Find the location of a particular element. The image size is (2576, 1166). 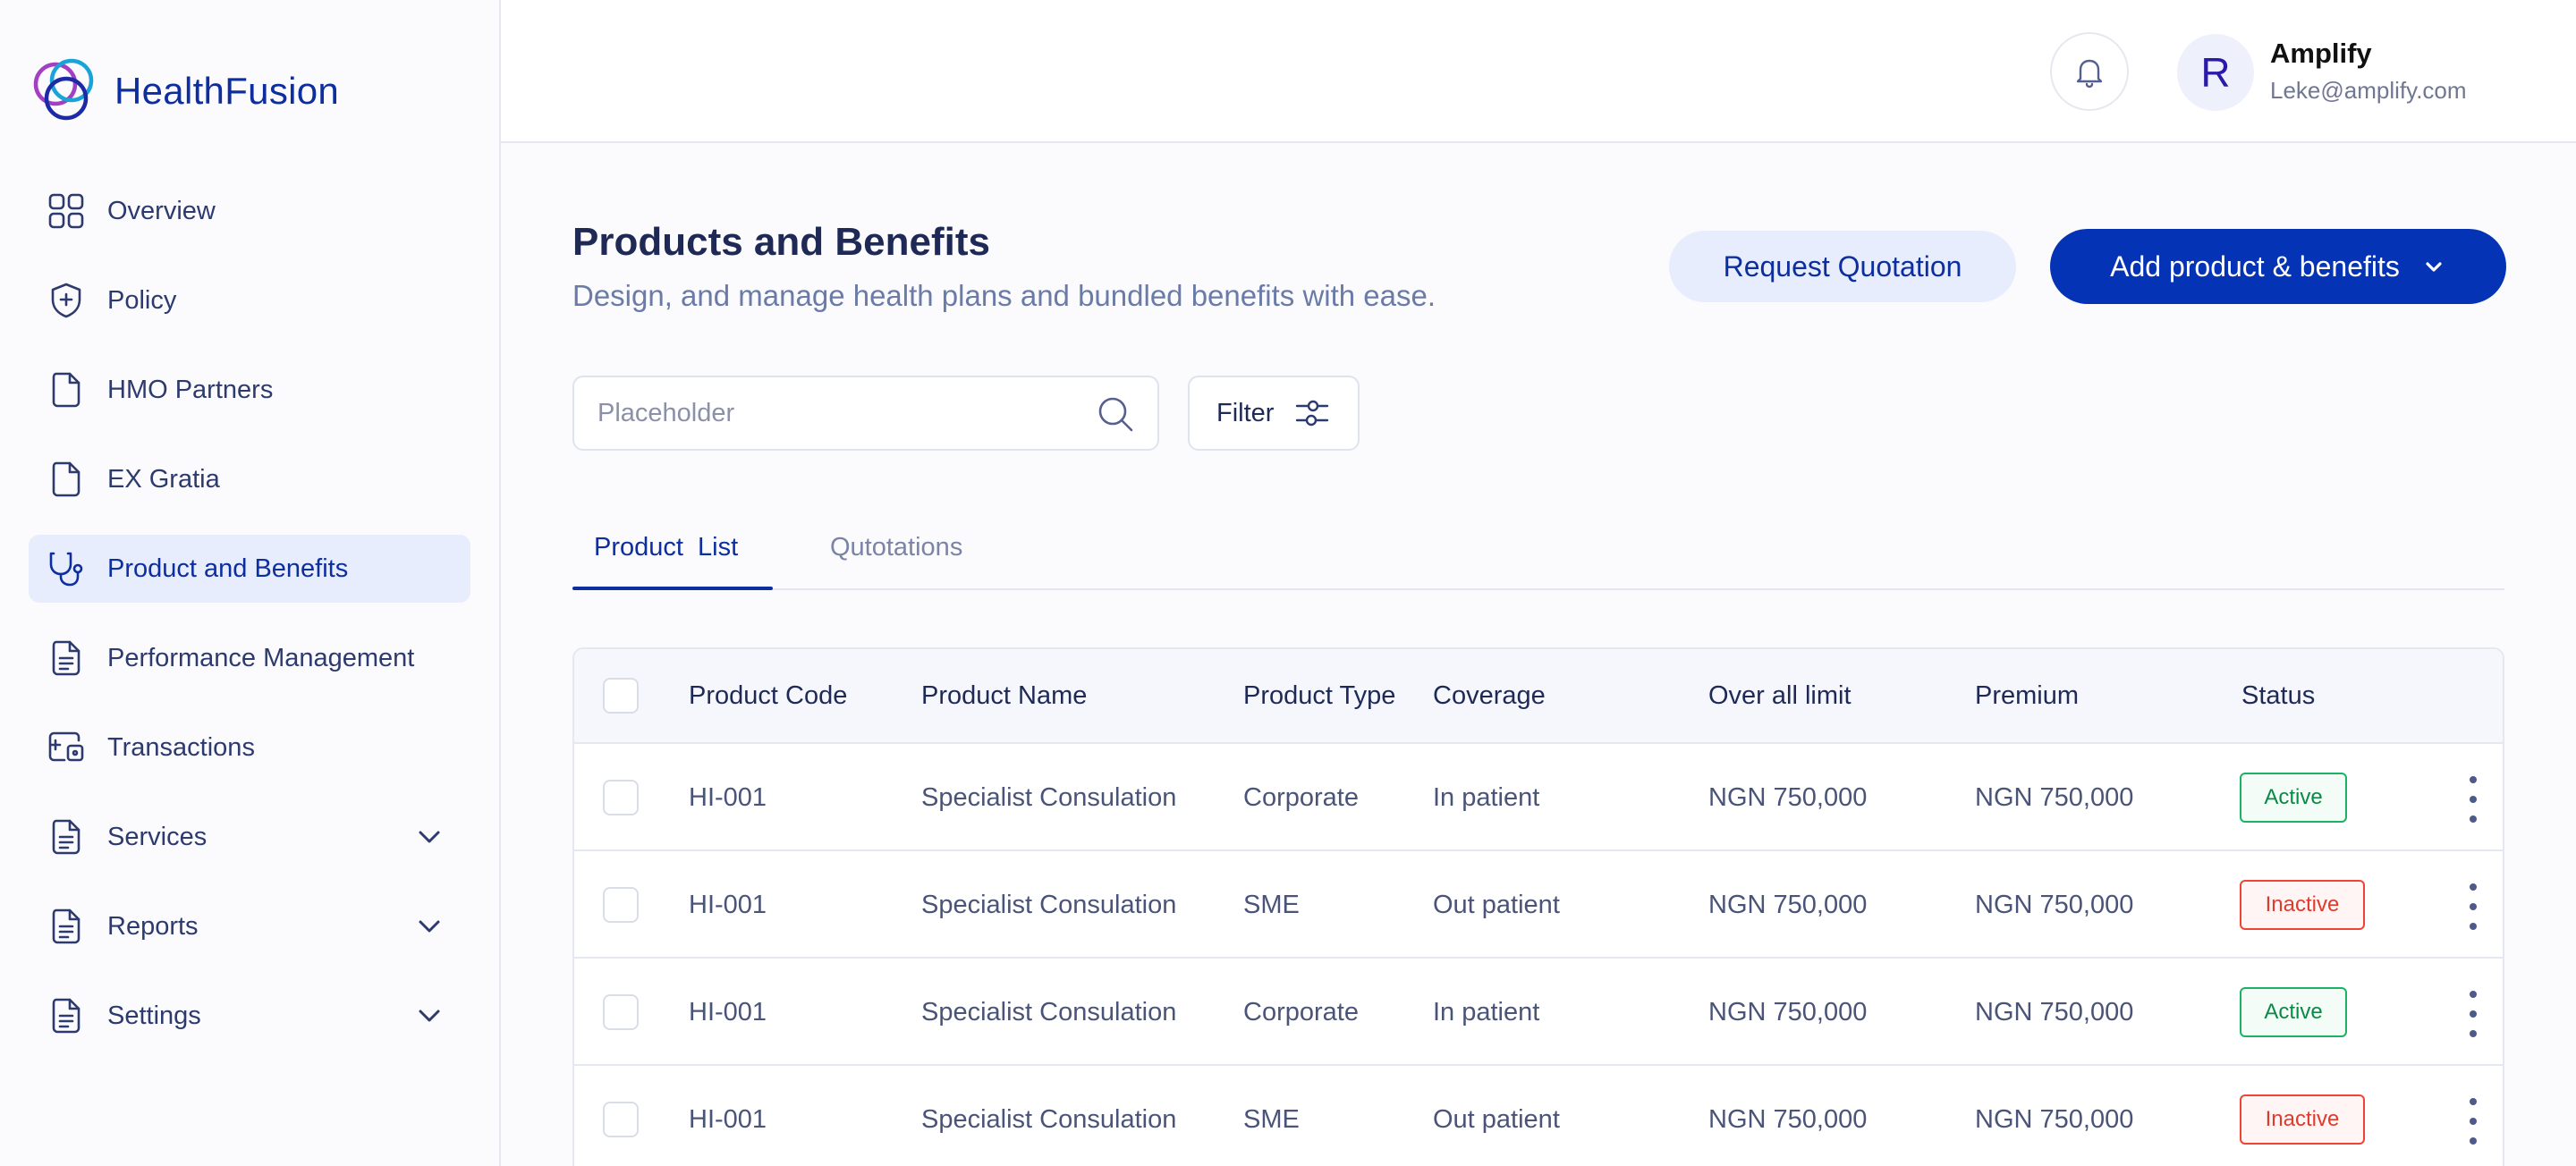

user-name: Amplify is located at coordinates (2321, 53).